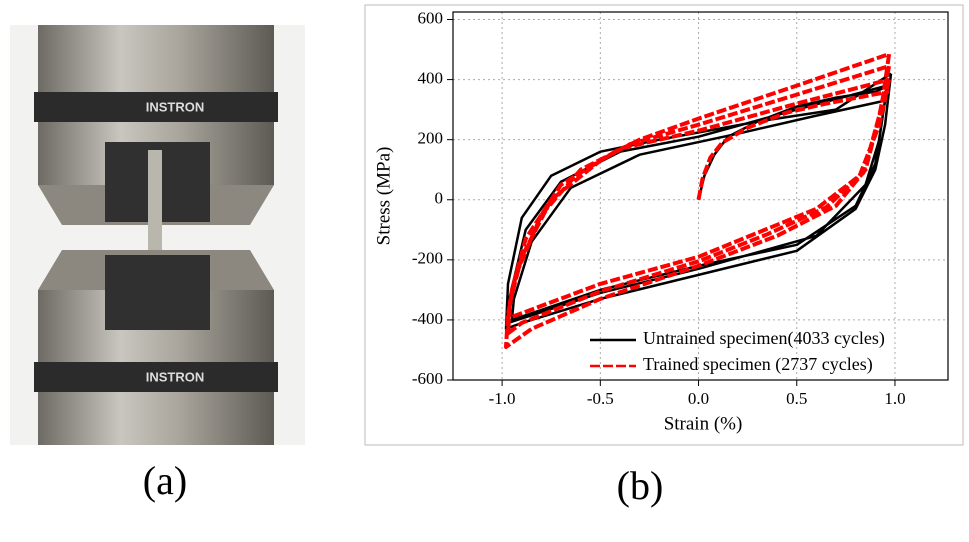 The height and width of the screenshot is (542, 969). Describe the element at coordinates (640, 485) in the screenshot. I see `panel-label: (b)` at that location.